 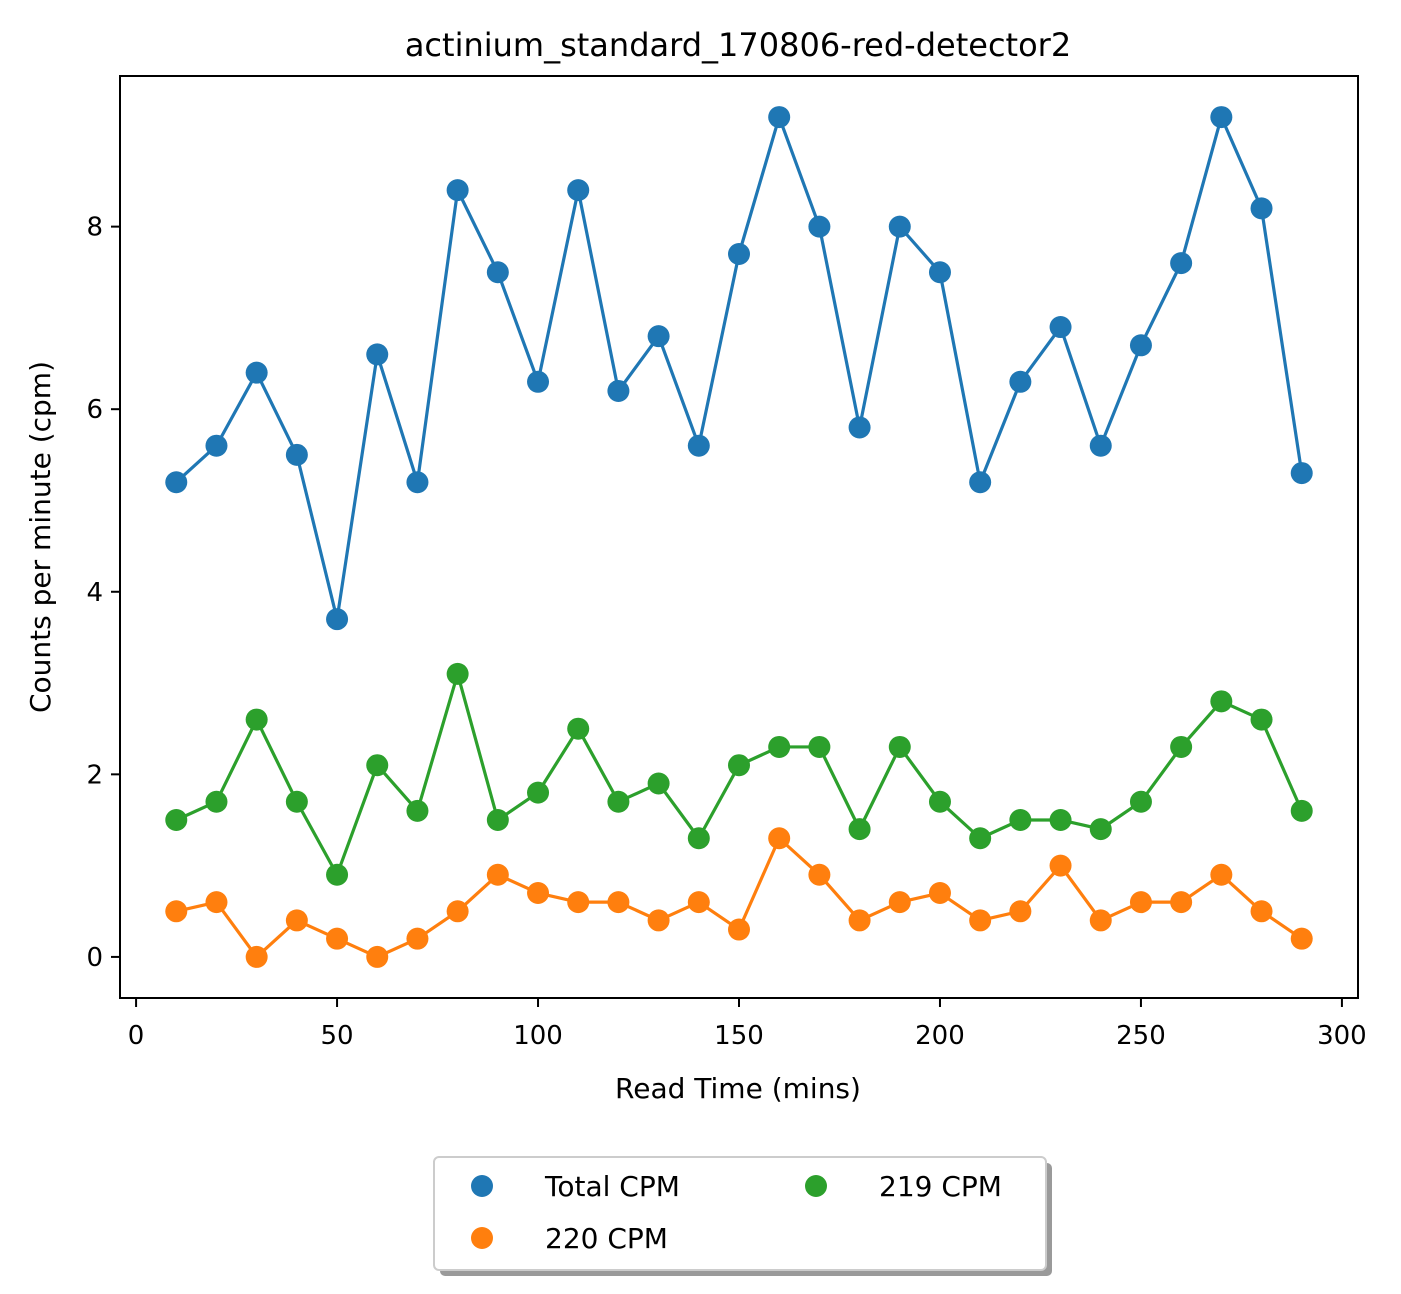 What do you see at coordinates (94, 958) in the screenshot?
I see `y-tick-label: 0` at bounding box center [94, 958].